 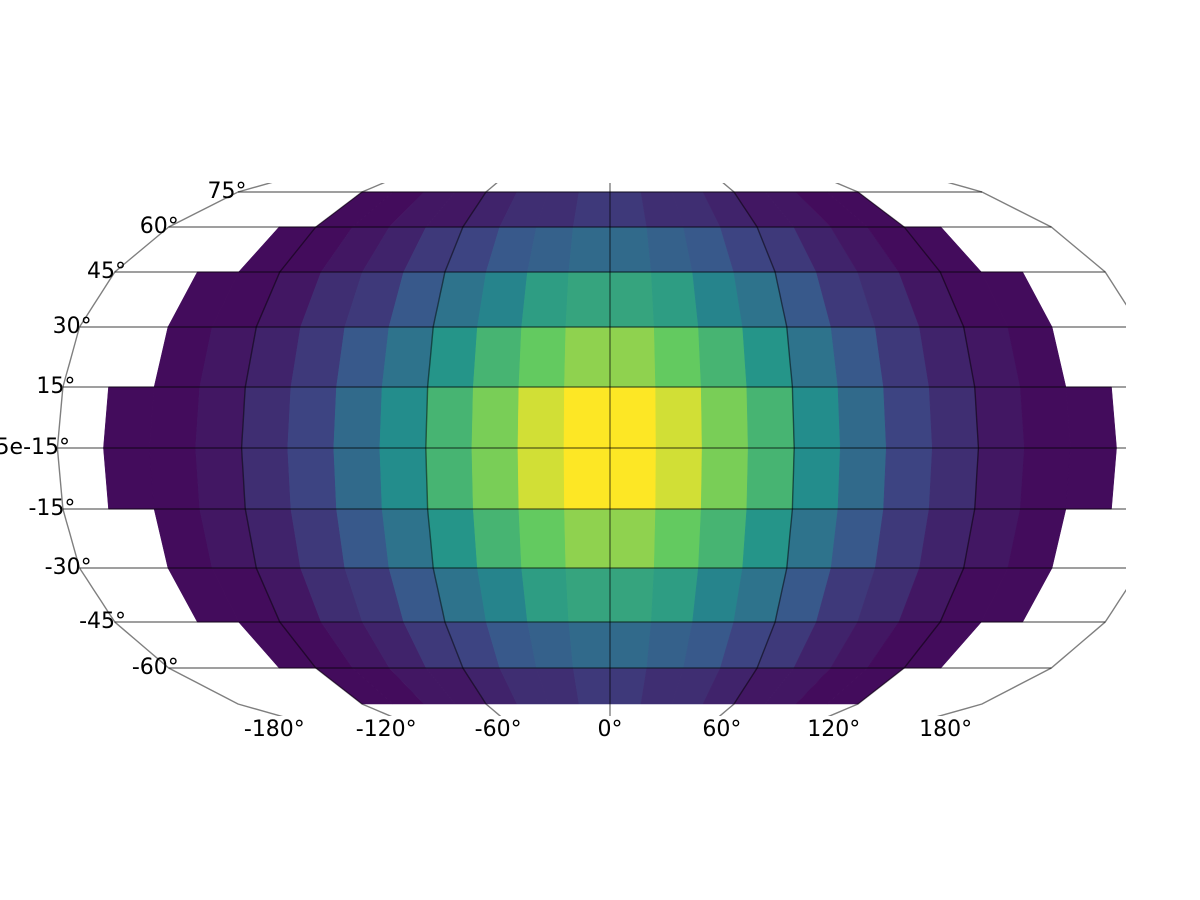 I want to click on x-tick-label: -180°, so click(x=274, y=729).